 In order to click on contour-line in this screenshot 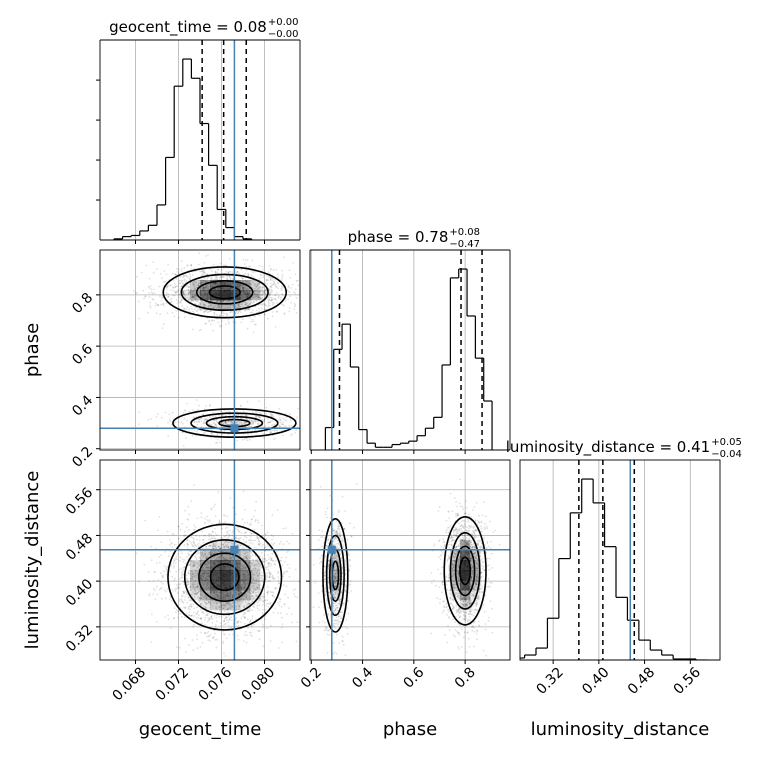, I will do `click(224, 292)`.